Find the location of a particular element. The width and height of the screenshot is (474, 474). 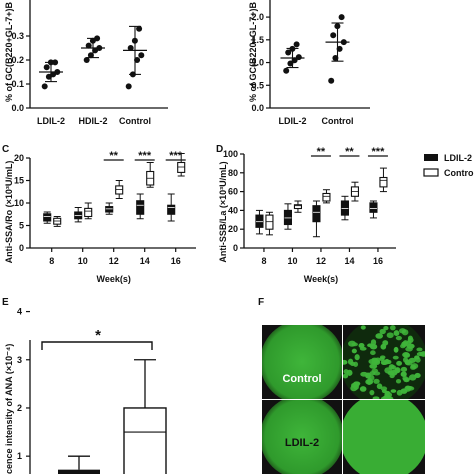

row-label-control: Control is located at coordinates (301, 379).